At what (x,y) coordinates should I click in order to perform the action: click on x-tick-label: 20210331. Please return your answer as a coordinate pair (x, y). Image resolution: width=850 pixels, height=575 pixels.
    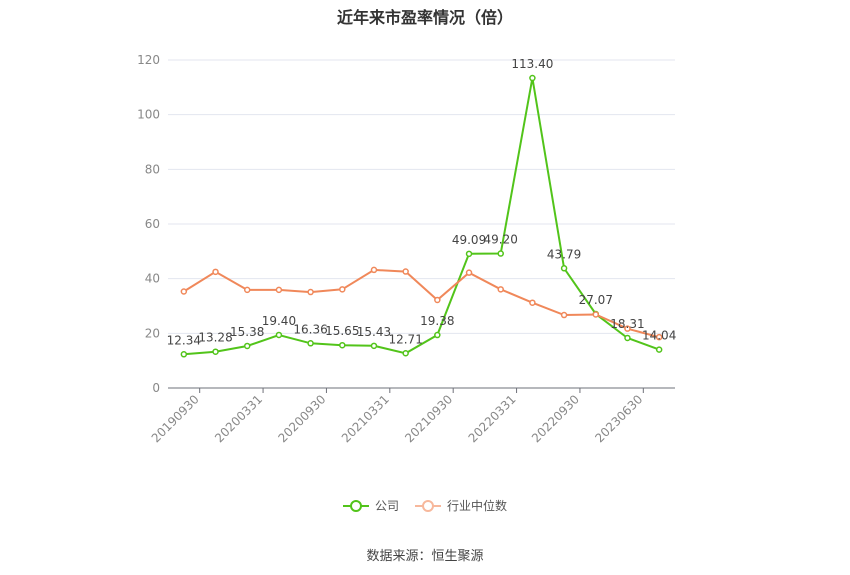
    Looking at the image, I should click on (365, 418).